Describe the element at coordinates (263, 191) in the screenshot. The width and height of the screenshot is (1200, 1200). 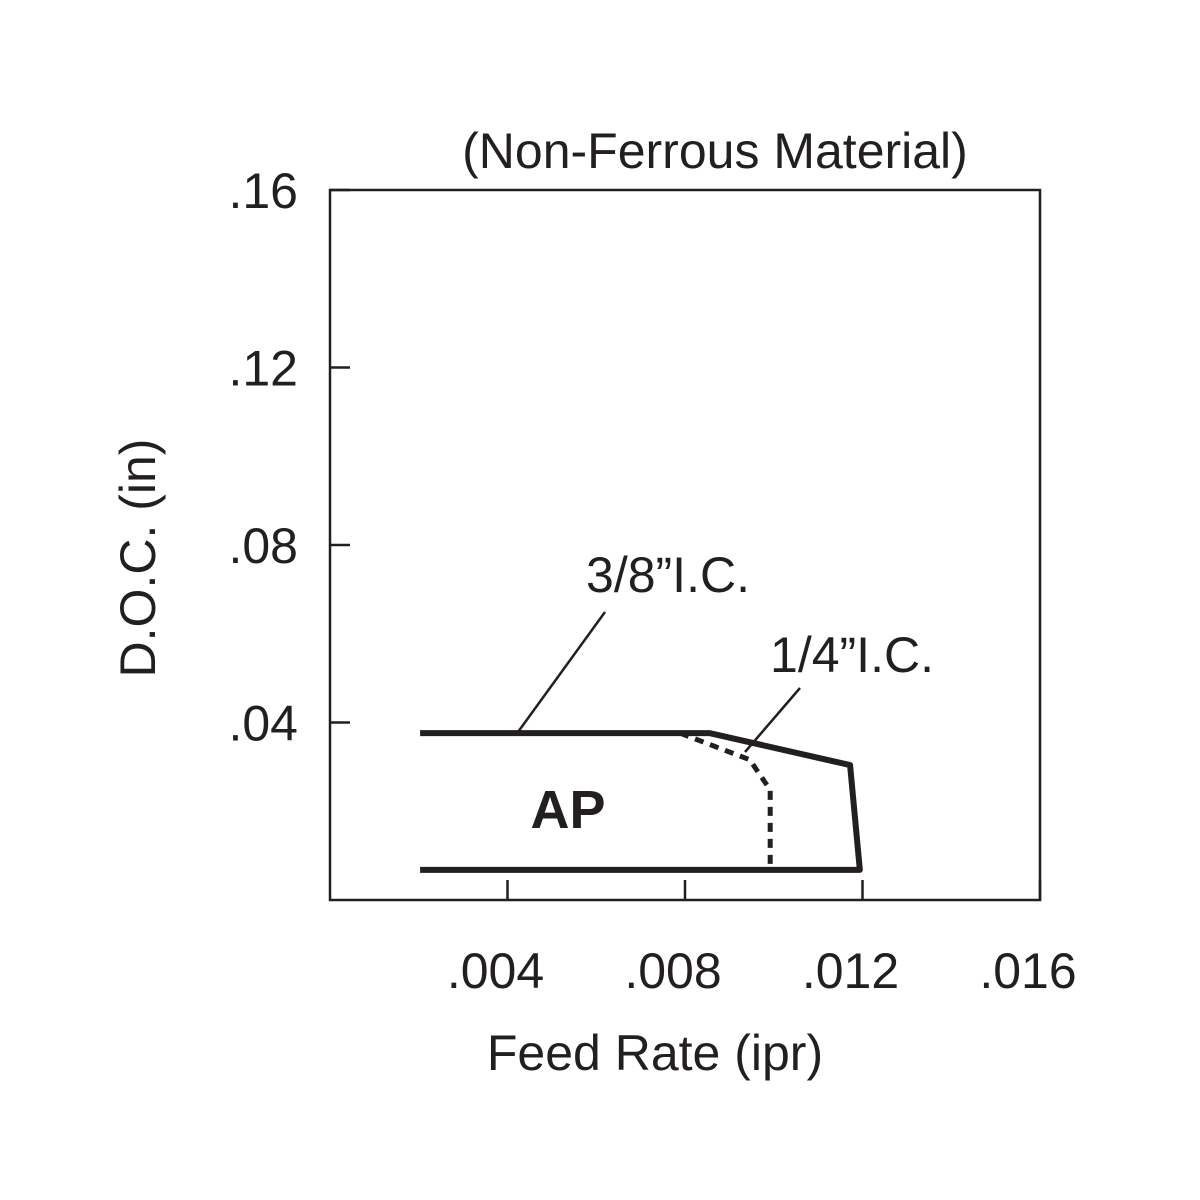
I see `y-tick-label: .16` at that location.